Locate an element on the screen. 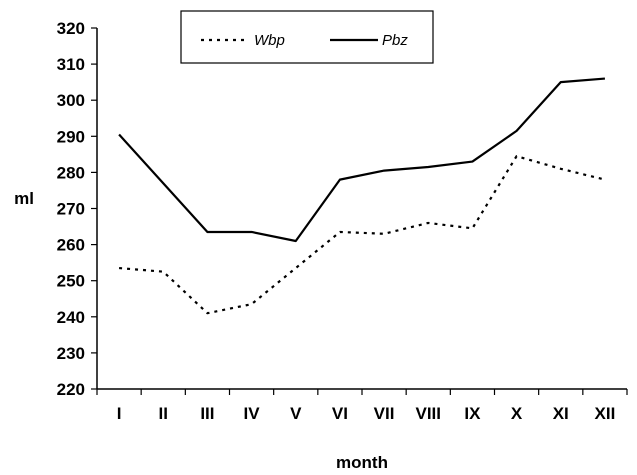 The height and width of the screenshot is (475, 637). legend: Wbp Pbz is located at coordinates (307, 37).